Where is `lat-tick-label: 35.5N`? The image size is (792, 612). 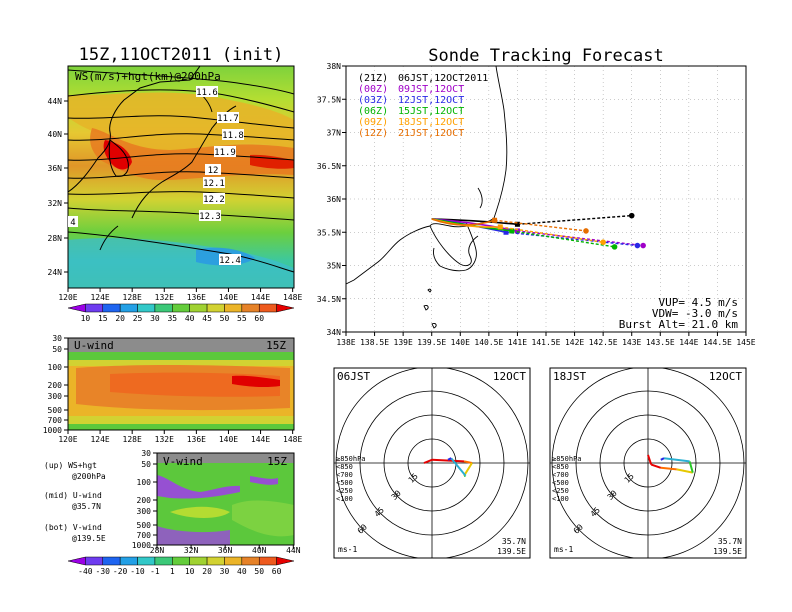 lat-tick-label: 35.5N is located at coordinates (329, 232).